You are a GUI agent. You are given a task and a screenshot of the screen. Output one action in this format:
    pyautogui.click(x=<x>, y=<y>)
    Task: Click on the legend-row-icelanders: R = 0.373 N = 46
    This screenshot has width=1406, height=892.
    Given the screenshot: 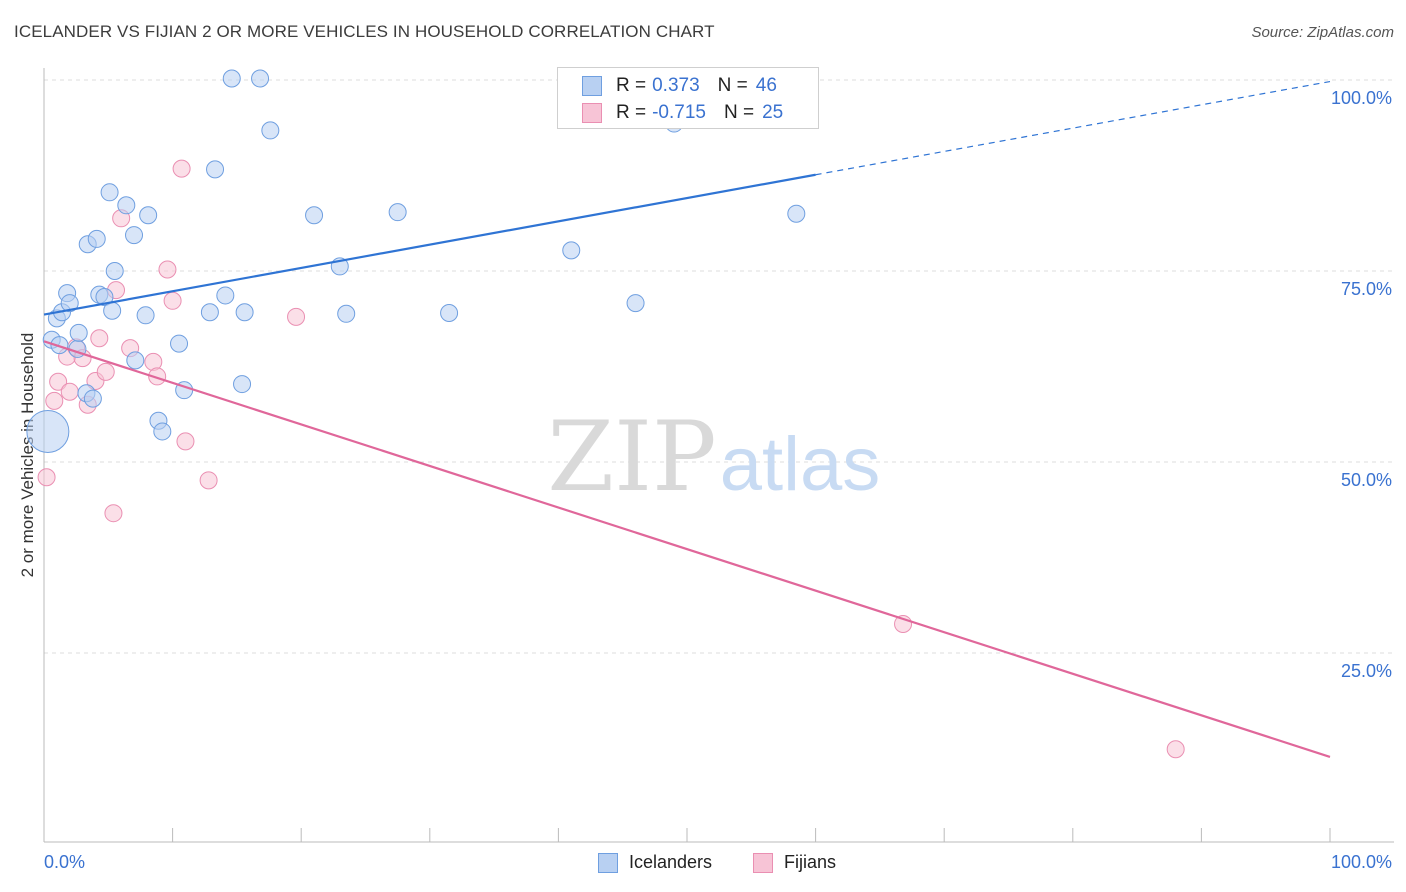 What is the action you would take?
    pyautogui.click(x=679, y=86)
    